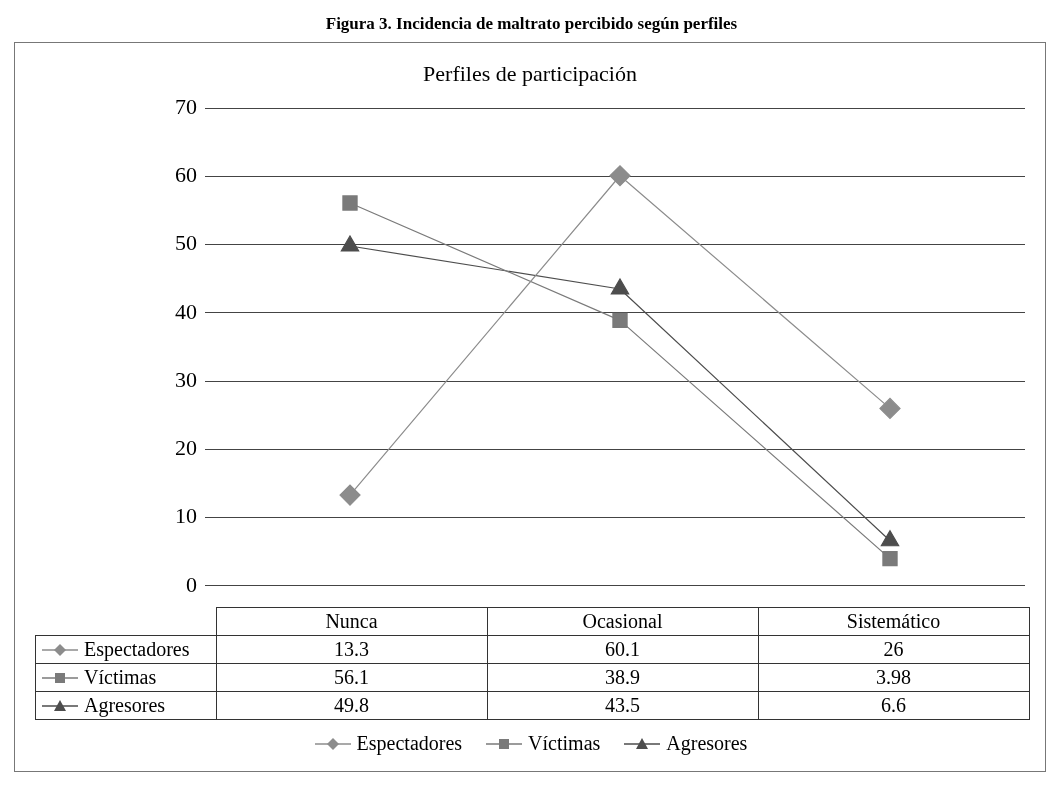 The width and height of the screenshot is (1063, 794). What do you see at coordinates (186, 106) in the screenshot?
I see `y-tick-label: 70` at bounding box center [186, 106].